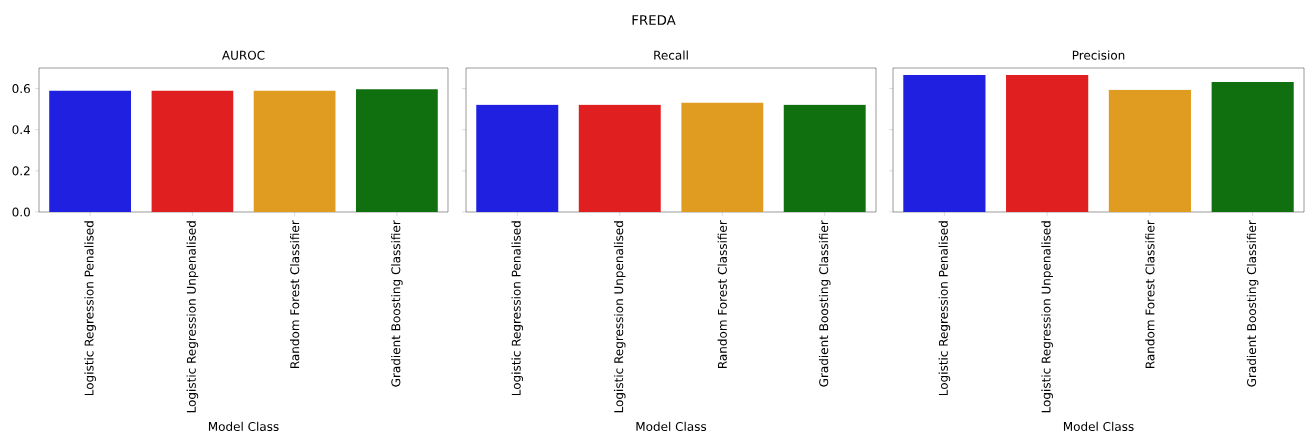  What do you see at coordinates (21, 212) in the screenshot?
I see `y-tick-label: 0.0` at bounding box center [21, 212].